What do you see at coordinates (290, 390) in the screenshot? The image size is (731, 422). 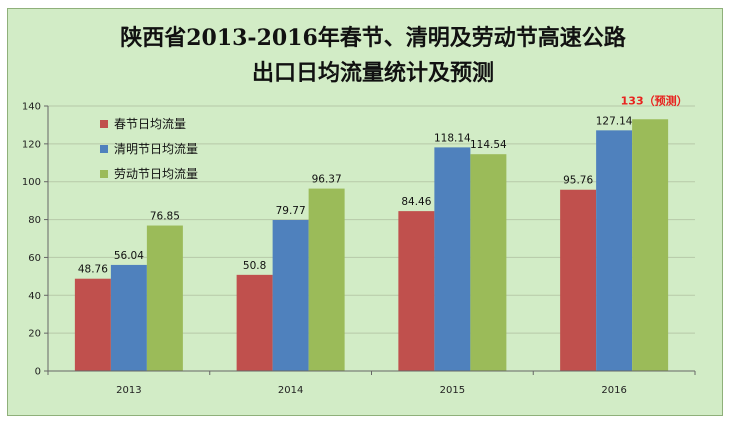 I see `x-tick-label: 2014` at bounding box center [290, 390].